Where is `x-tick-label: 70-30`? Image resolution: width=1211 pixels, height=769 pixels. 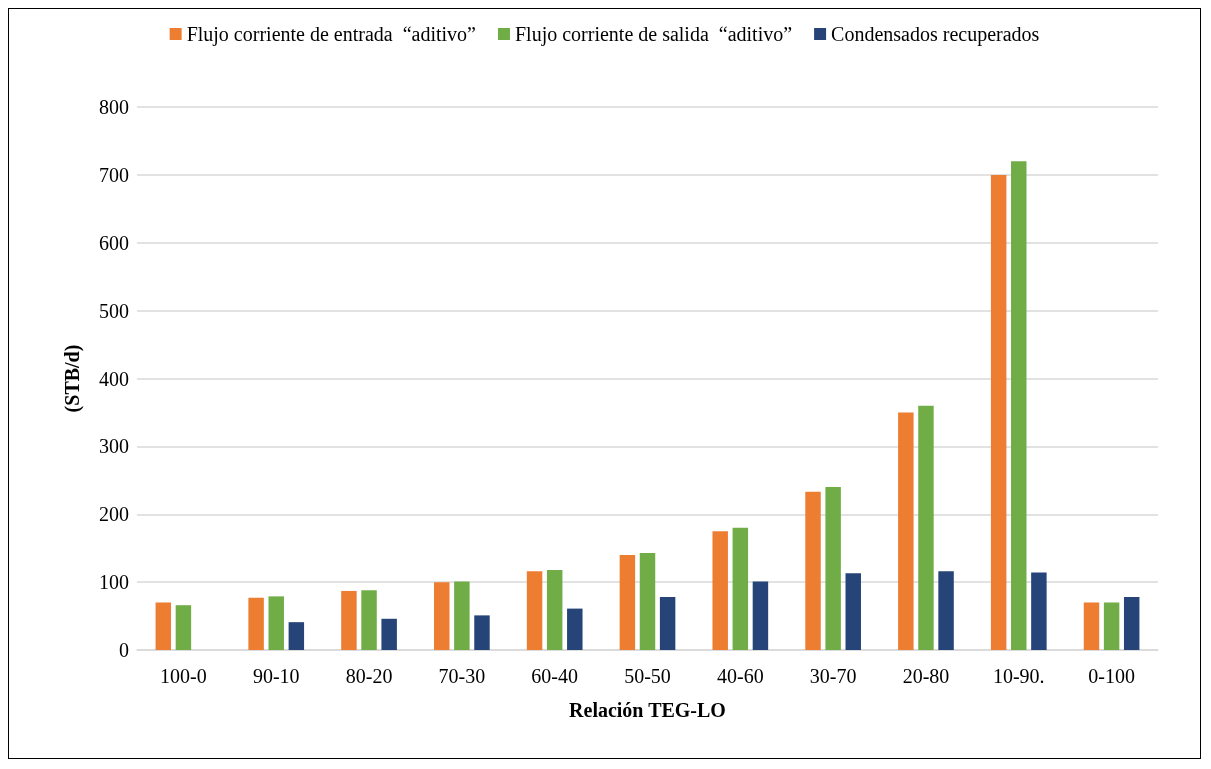 x-tick-label: 70-30 is located at coordinates (462, 676).